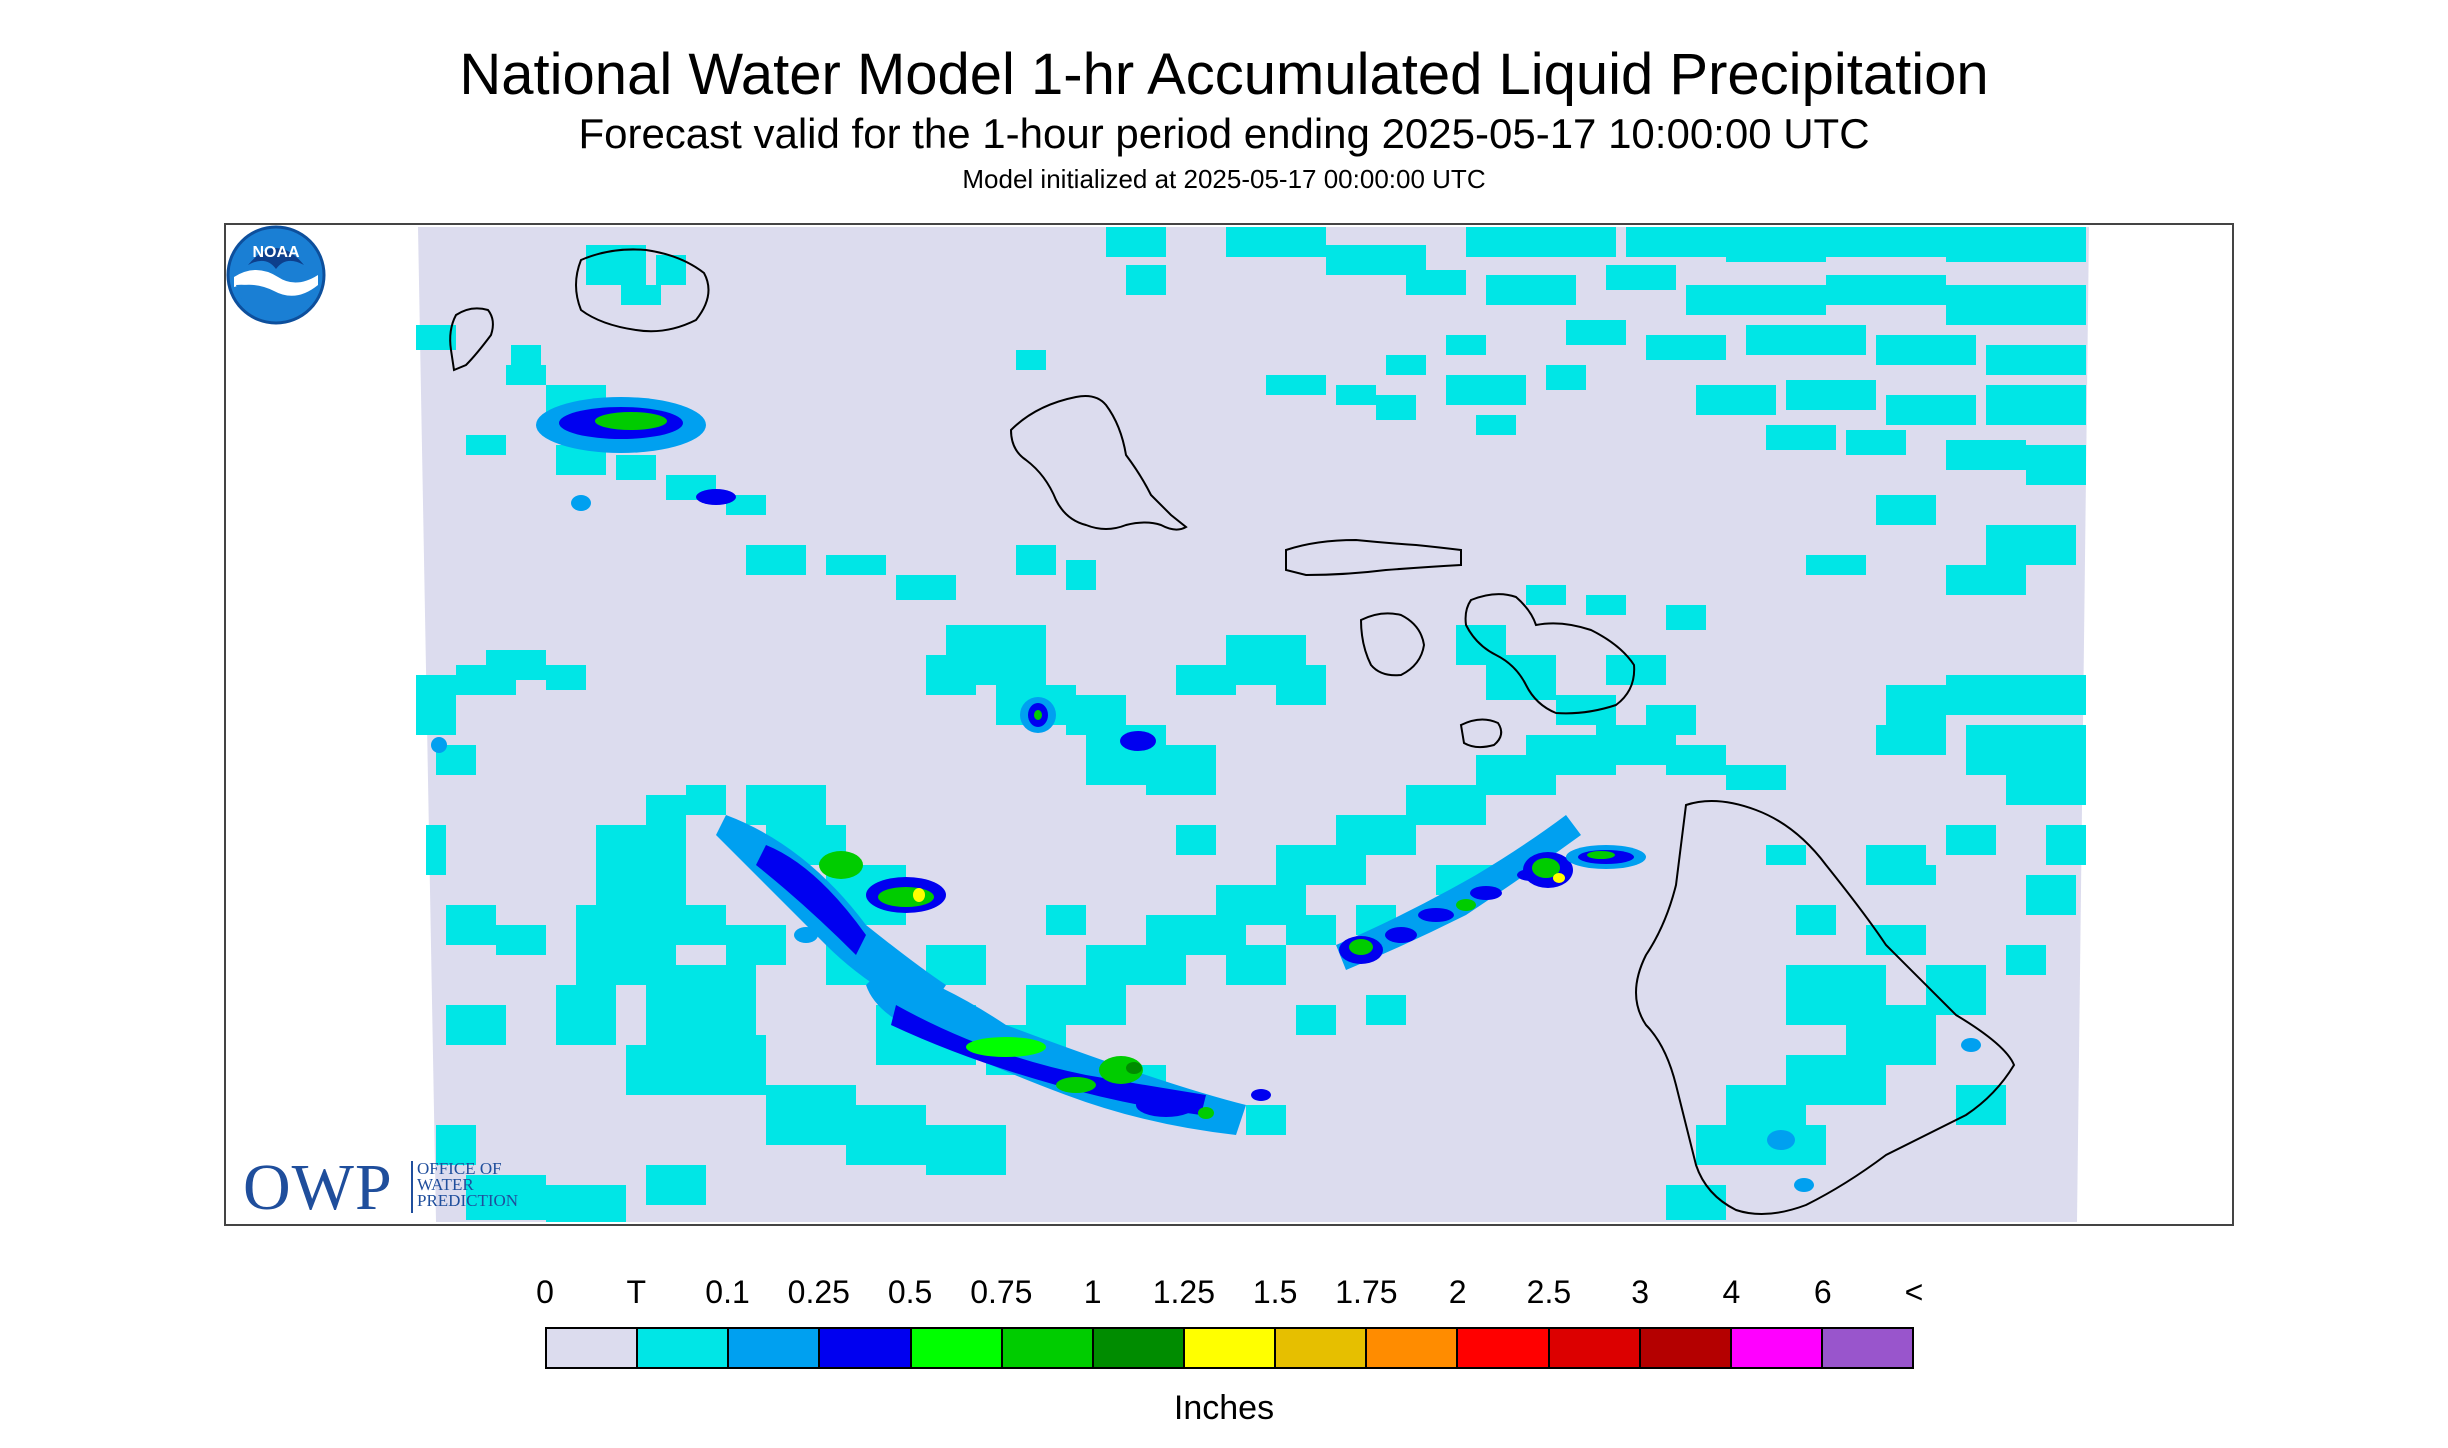 The image size is (2448, 1448). Describe the element at coordinates (318, 1187) in the screenshot. I see `owp-logo-abbrev: OWP` at that location.